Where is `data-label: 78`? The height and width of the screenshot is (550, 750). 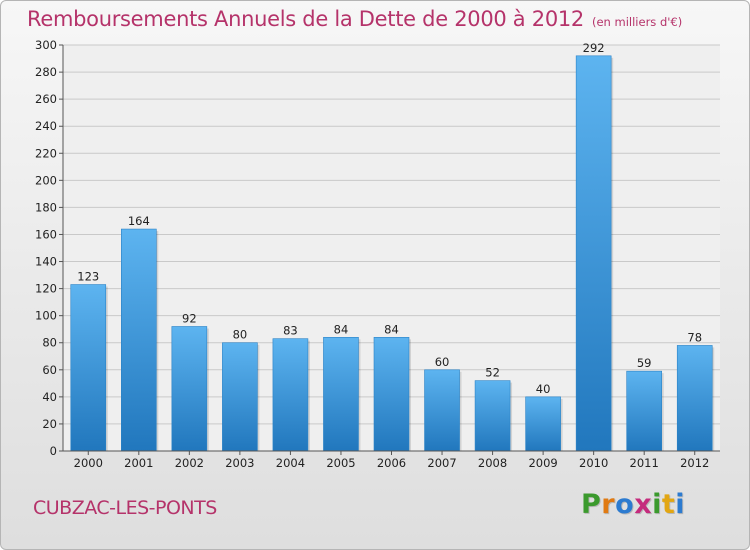
data-label: 78 is located at coordinates (694, 337).